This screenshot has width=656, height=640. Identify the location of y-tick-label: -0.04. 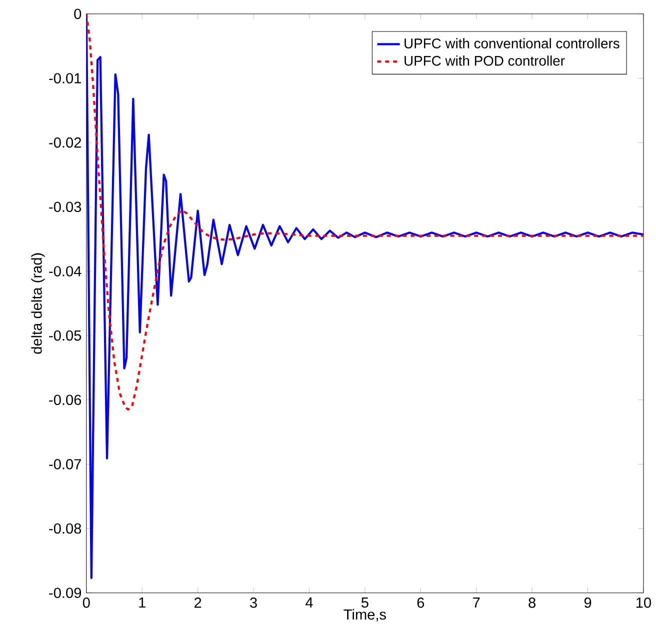
(65, 271).